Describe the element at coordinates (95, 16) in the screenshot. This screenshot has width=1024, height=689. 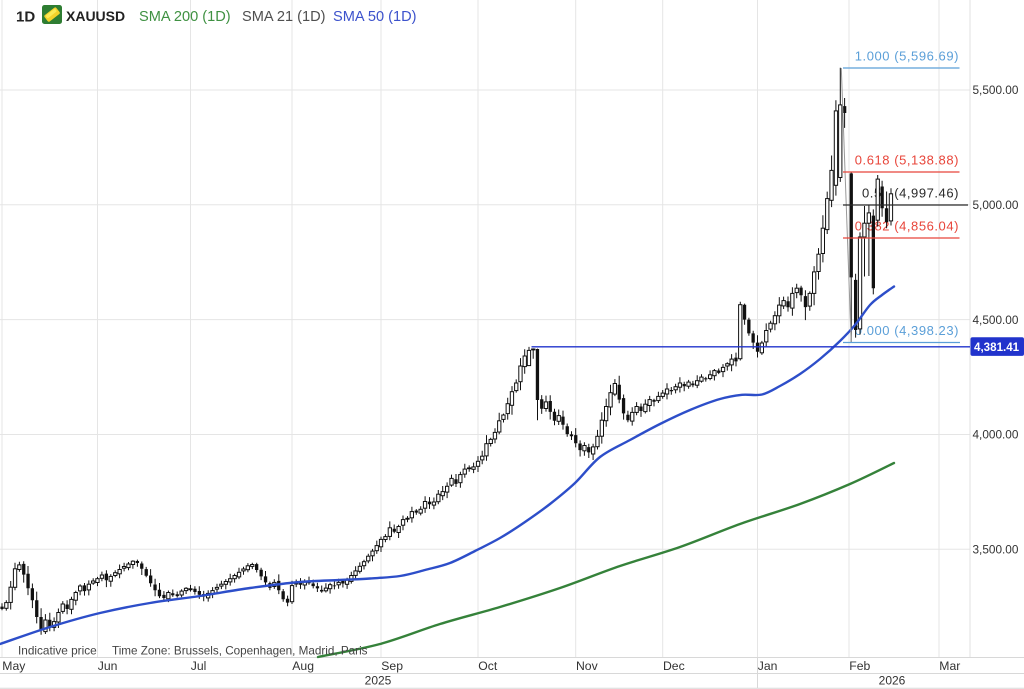
I see `svg-text: XAUUSD` at that location.